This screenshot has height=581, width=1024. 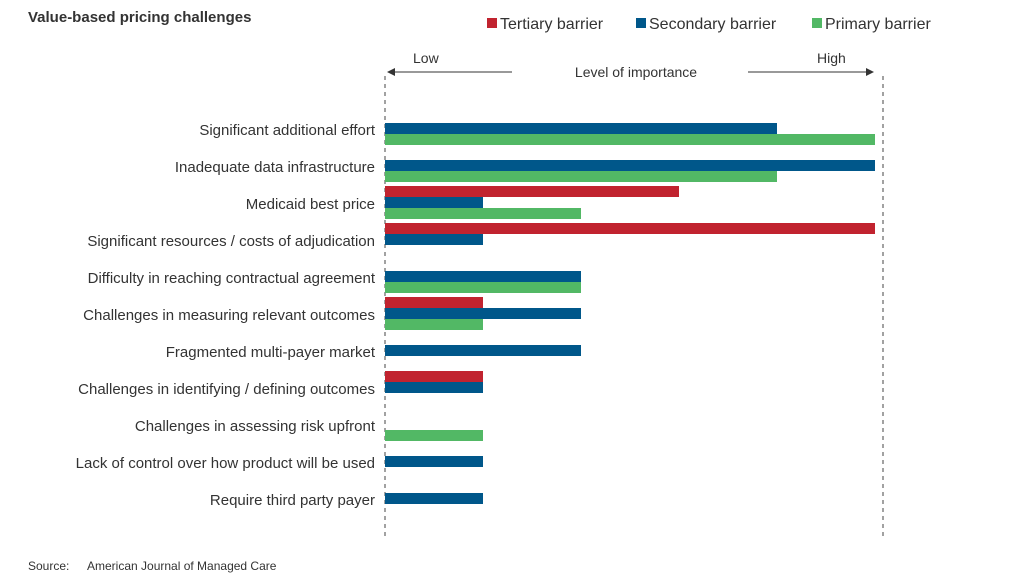 What do you see at coordinates (275, 167) in the screenshot?
I see `category-label: Inadequate data infrastructure` at bounding box center [275, 167].